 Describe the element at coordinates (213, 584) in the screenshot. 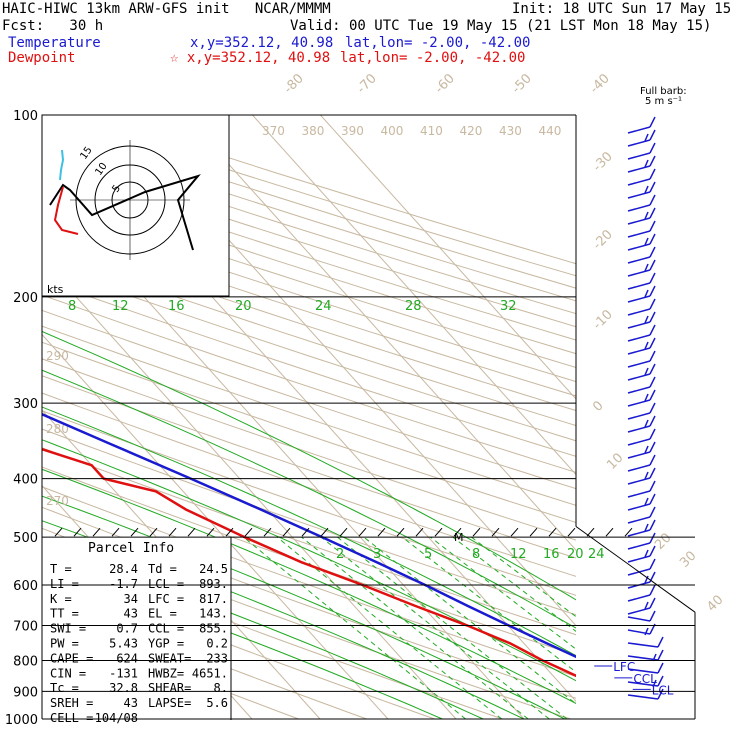

I see `parcel-row-value: 893.` at that location.